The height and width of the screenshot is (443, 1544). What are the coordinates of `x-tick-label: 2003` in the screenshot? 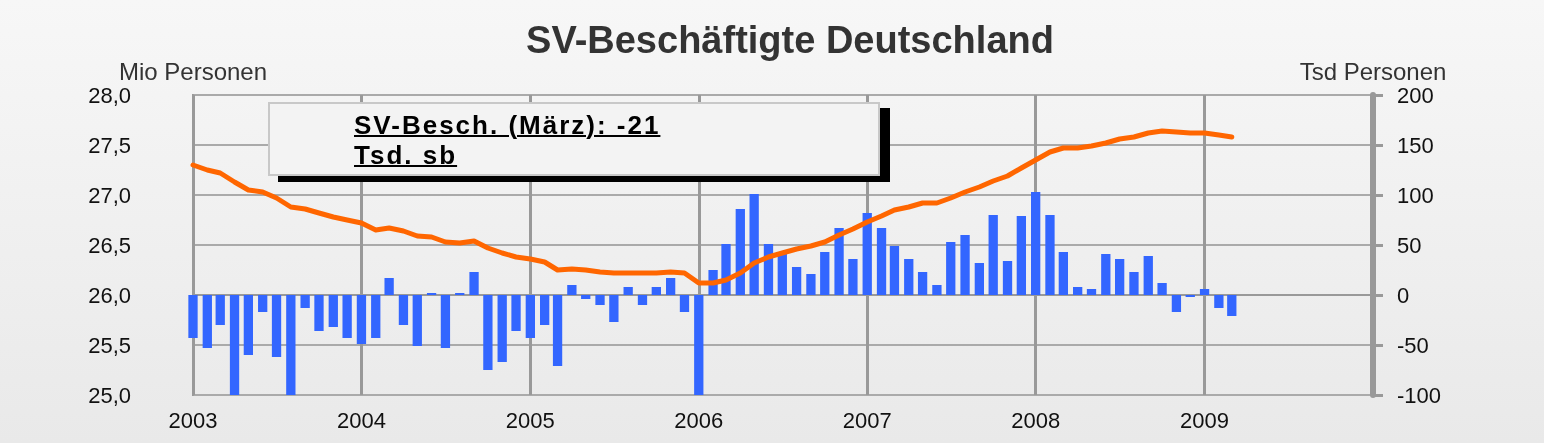 It's located at (193, 420).